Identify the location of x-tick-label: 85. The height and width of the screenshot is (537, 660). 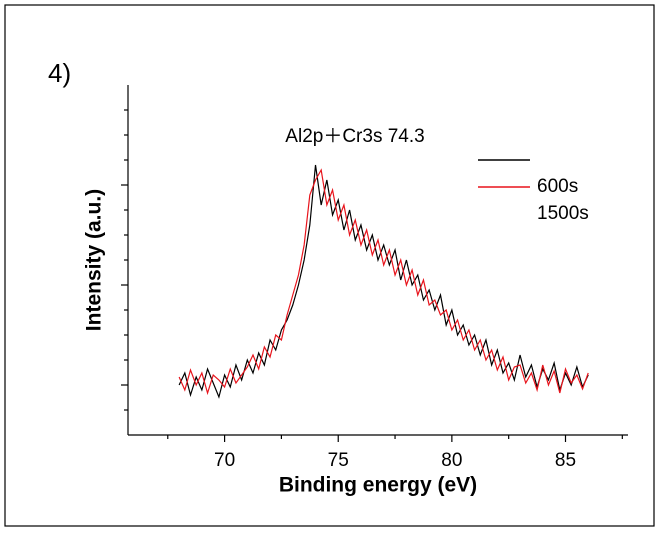
(565, 460).